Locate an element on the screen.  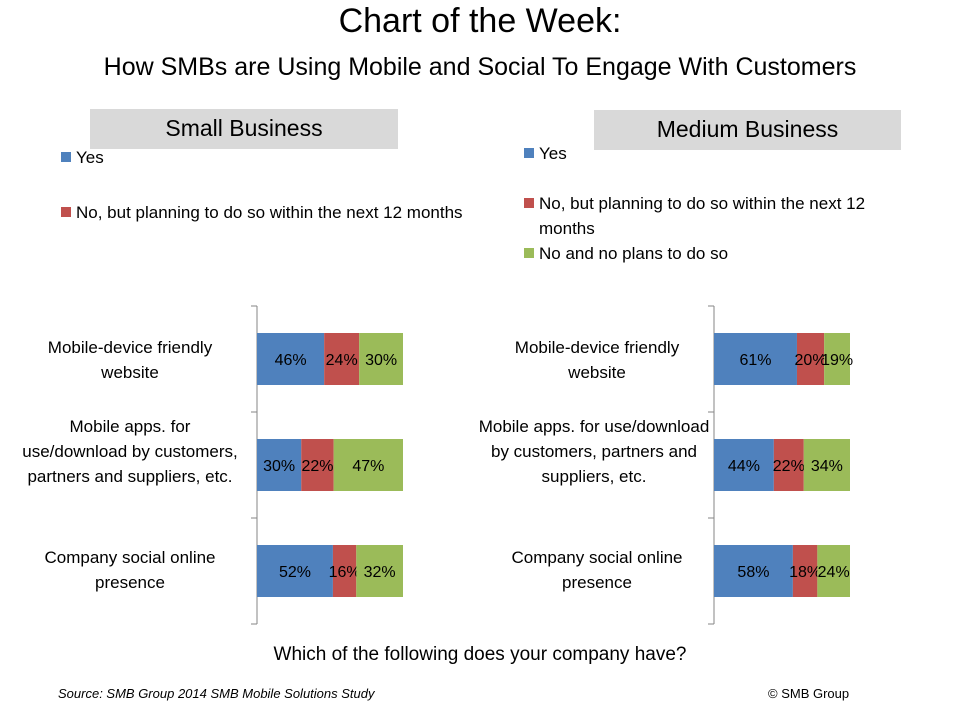
legend-swatch-yes-medium is located at coordinates (529, 153).